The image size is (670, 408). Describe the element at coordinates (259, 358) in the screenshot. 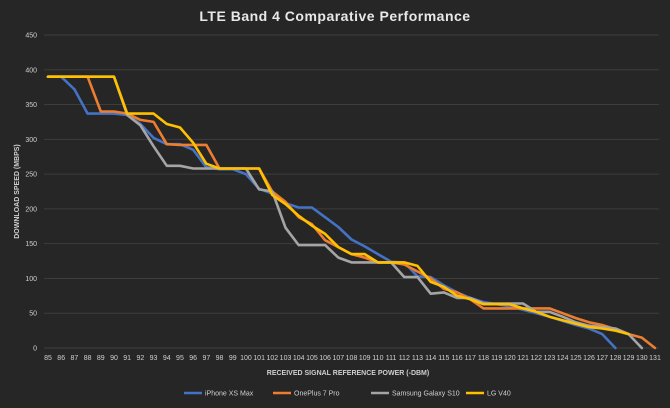

I see `x-tick-label: 101` at that location.